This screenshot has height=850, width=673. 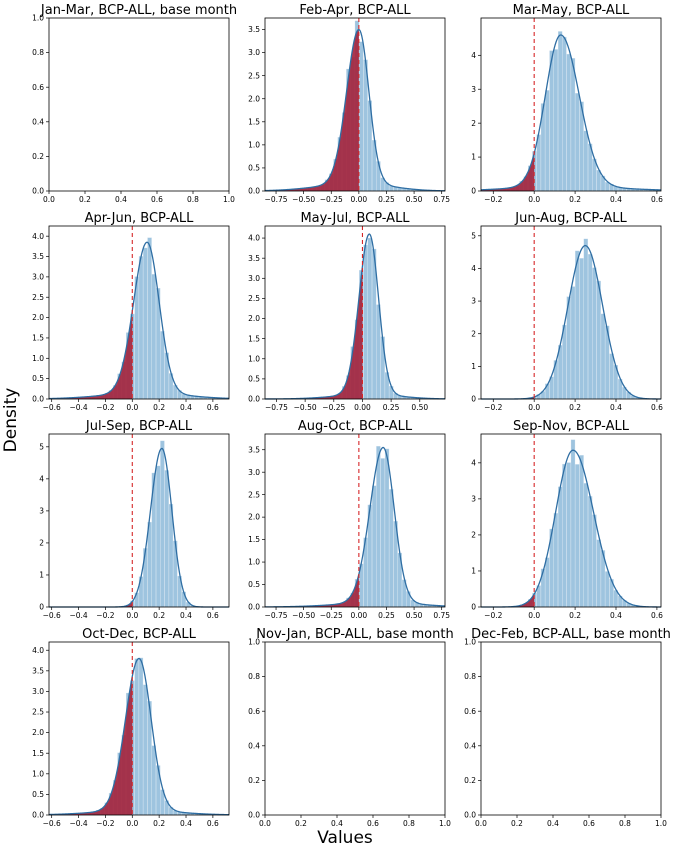 What do you see at coordinates (331, 199) in the screenshot?
I see `x-tick-label: −0.25` at bounding box center [331, 199].